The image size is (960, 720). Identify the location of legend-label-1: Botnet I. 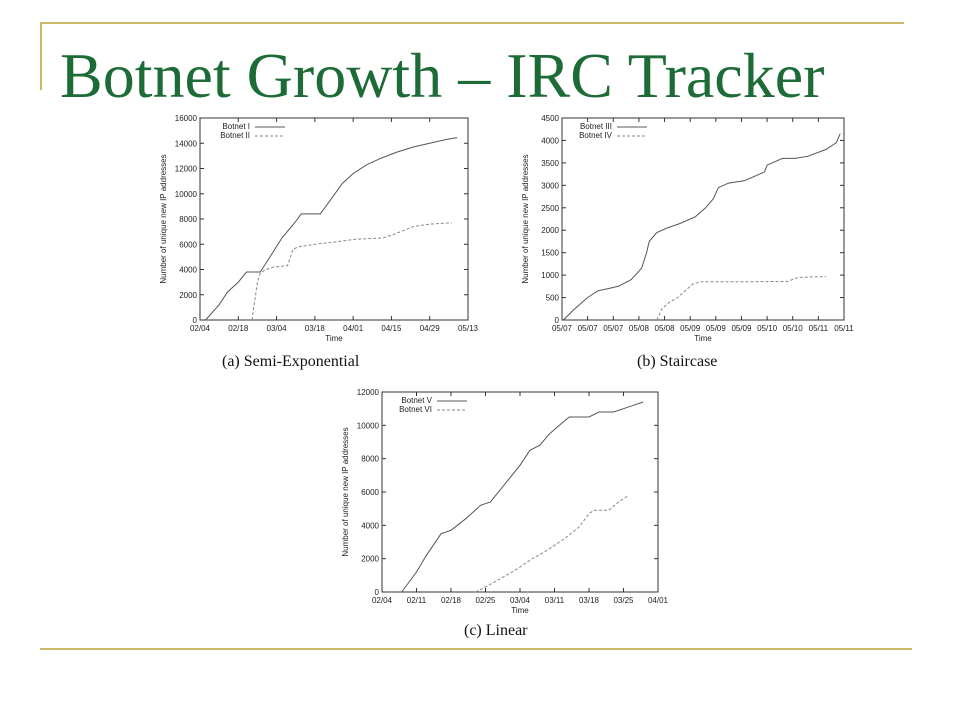
(236, 126).